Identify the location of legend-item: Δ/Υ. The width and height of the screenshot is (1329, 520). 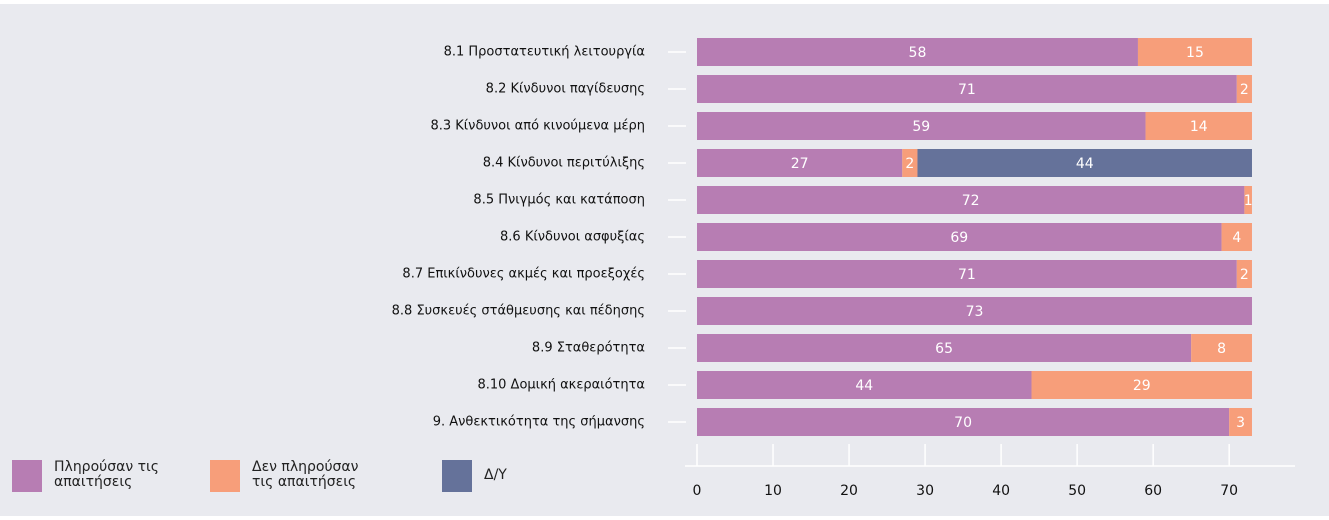
(518, 476).